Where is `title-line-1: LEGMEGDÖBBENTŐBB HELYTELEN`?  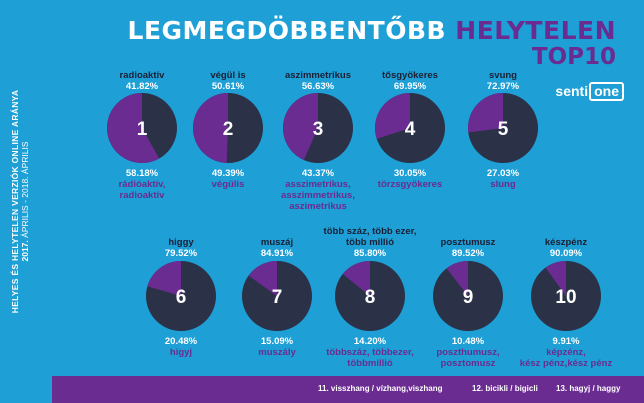 title-line-1: LEGMEGDÖBBENTŐBB HELYTELEN is located at coordinates (372, 30).